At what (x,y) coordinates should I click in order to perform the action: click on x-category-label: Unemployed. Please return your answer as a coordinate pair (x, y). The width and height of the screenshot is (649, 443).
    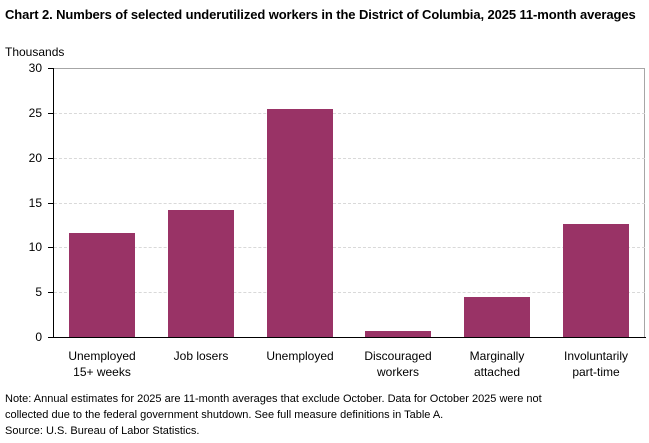
    Looking at the image, I should click on (300, 356).